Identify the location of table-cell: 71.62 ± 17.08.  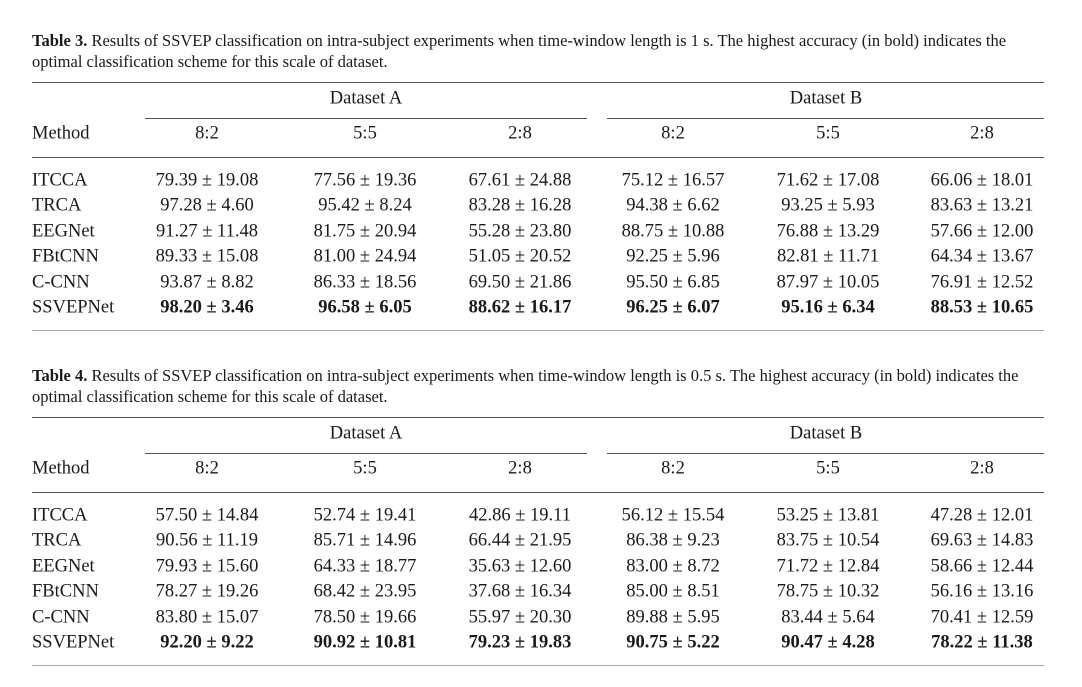
(828, 180).